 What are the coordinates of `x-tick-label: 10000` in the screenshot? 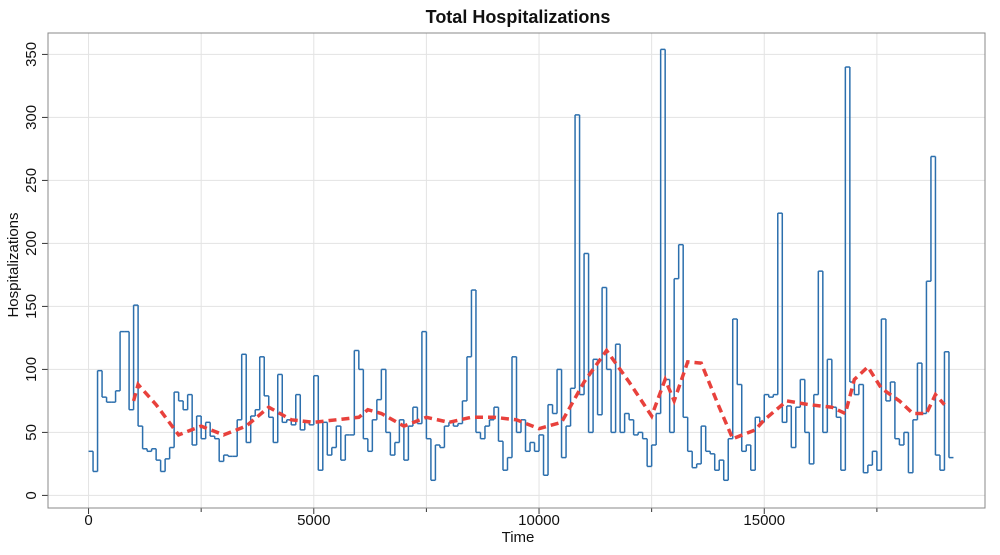 It's located at (539, 520).